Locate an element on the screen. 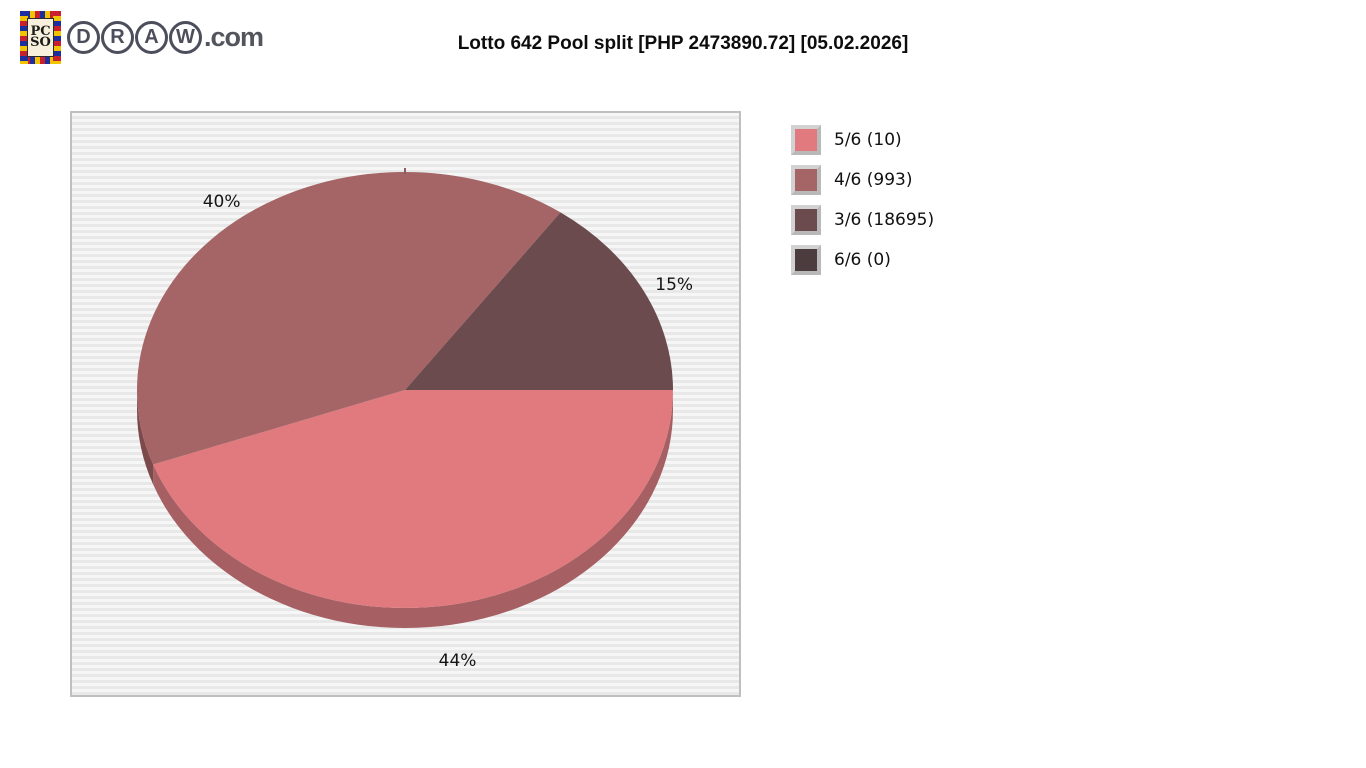 This screenshot has width=1366, height=768. brand-wordmark: D R A W .com is located at coordinates (165, 37).